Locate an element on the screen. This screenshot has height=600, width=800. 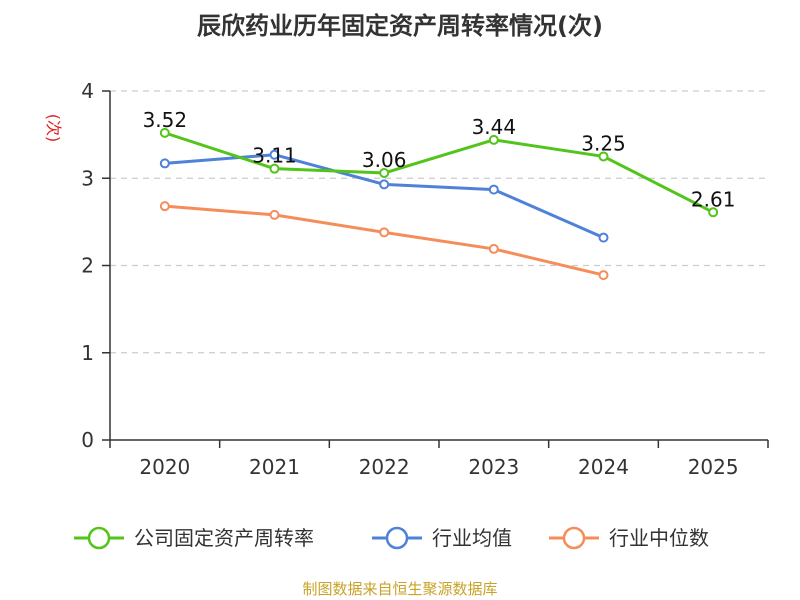
x-tick-label: 2023 is located at coordinates (493, 467).